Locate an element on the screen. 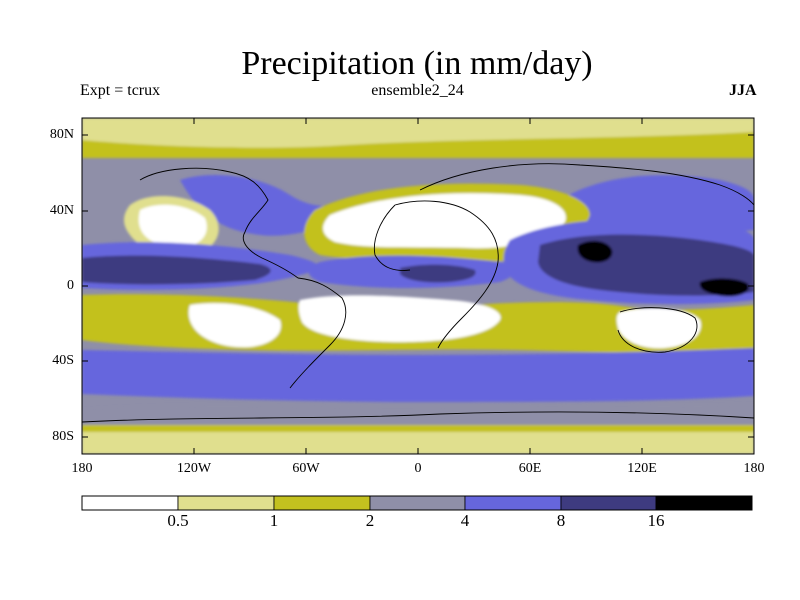 This screenshot has width=800, height=600. africa-coast is located at coordinates (446, 274).